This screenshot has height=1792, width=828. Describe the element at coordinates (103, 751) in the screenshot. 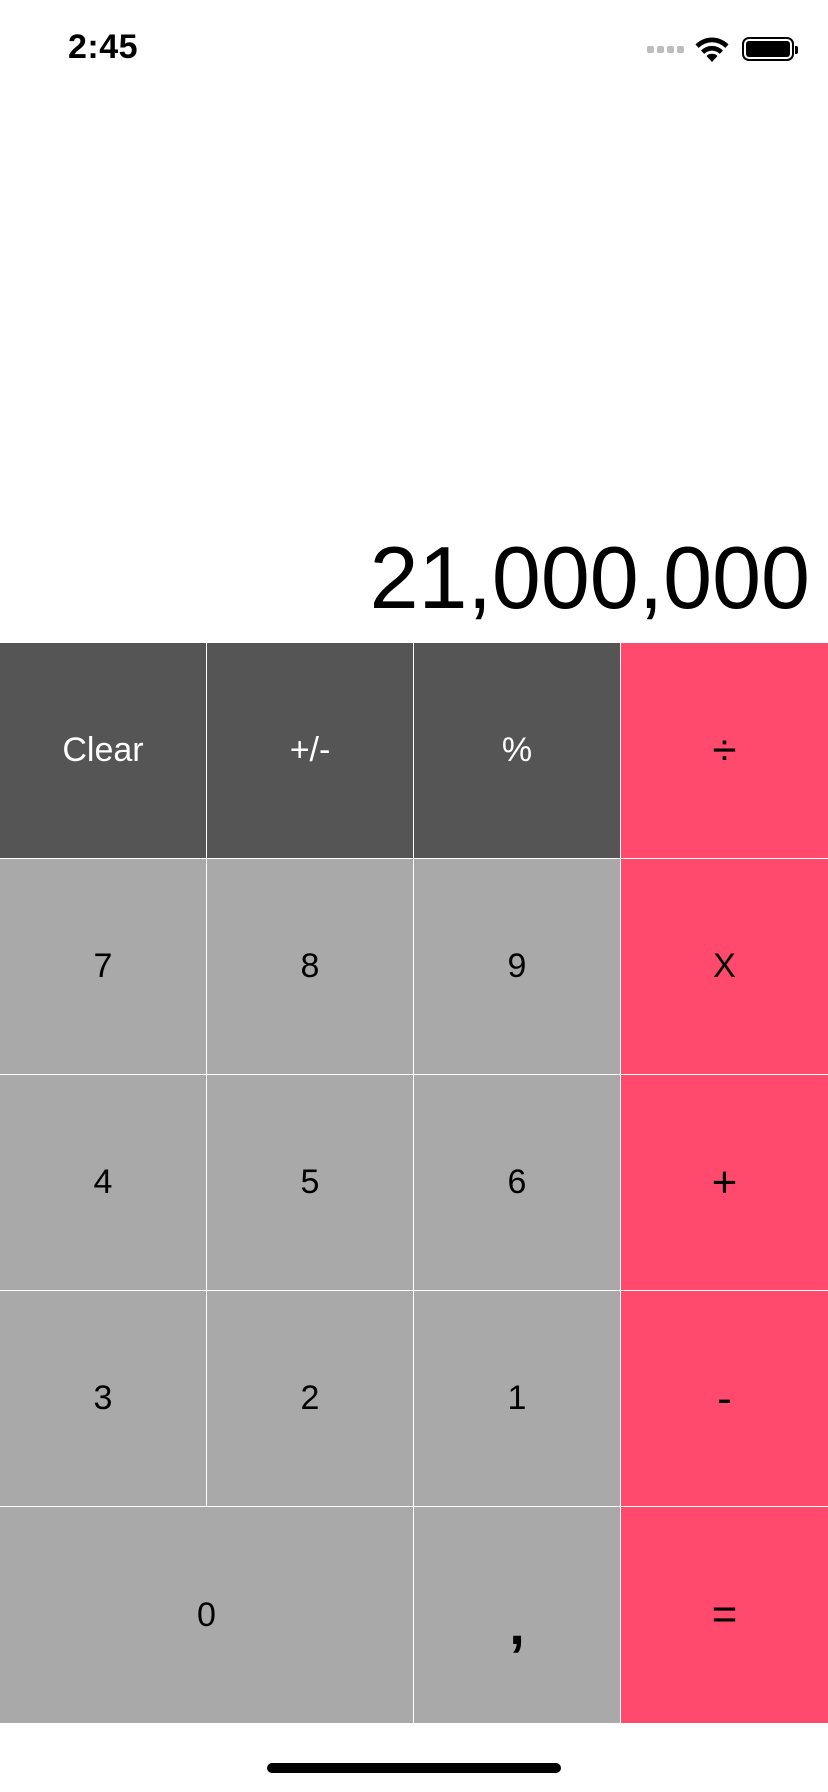

I see `clear-button: Clear` at that location.